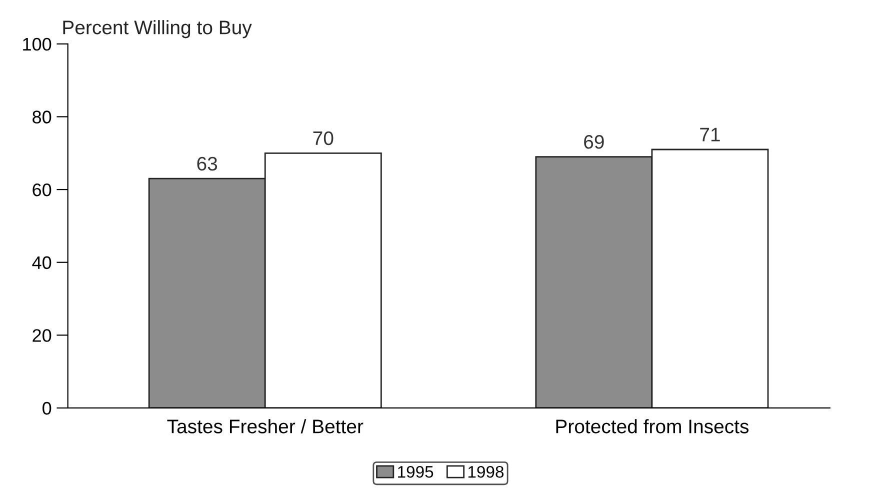 The height and width of the screenshot is (488, 881). I want to click on y-tick-label: 80, so click(42, 117).